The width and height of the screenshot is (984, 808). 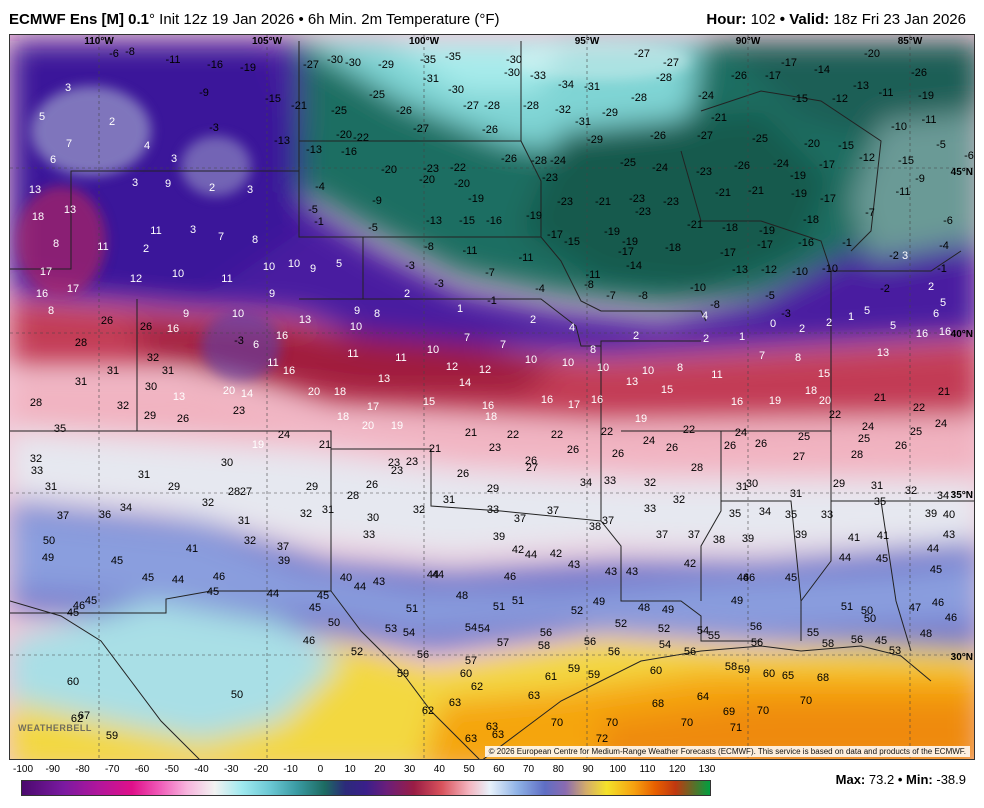 I want to click on scale-tick-label: 40, so click(x=439, y=769).